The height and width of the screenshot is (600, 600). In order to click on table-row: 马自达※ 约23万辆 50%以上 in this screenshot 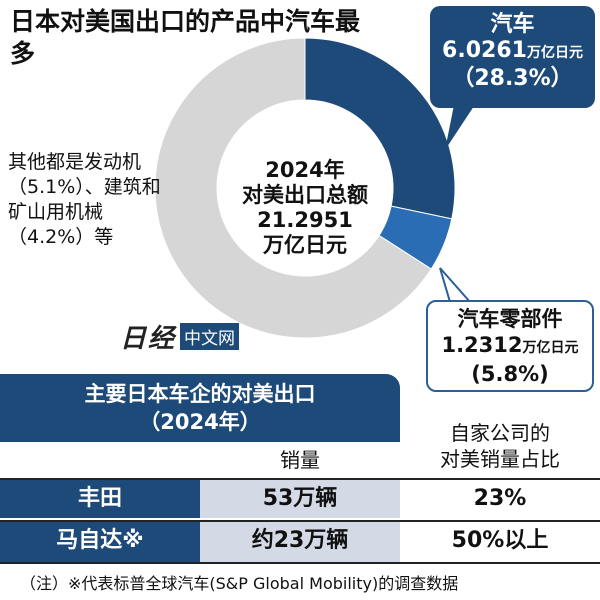, I will do `click(300, 542)`.